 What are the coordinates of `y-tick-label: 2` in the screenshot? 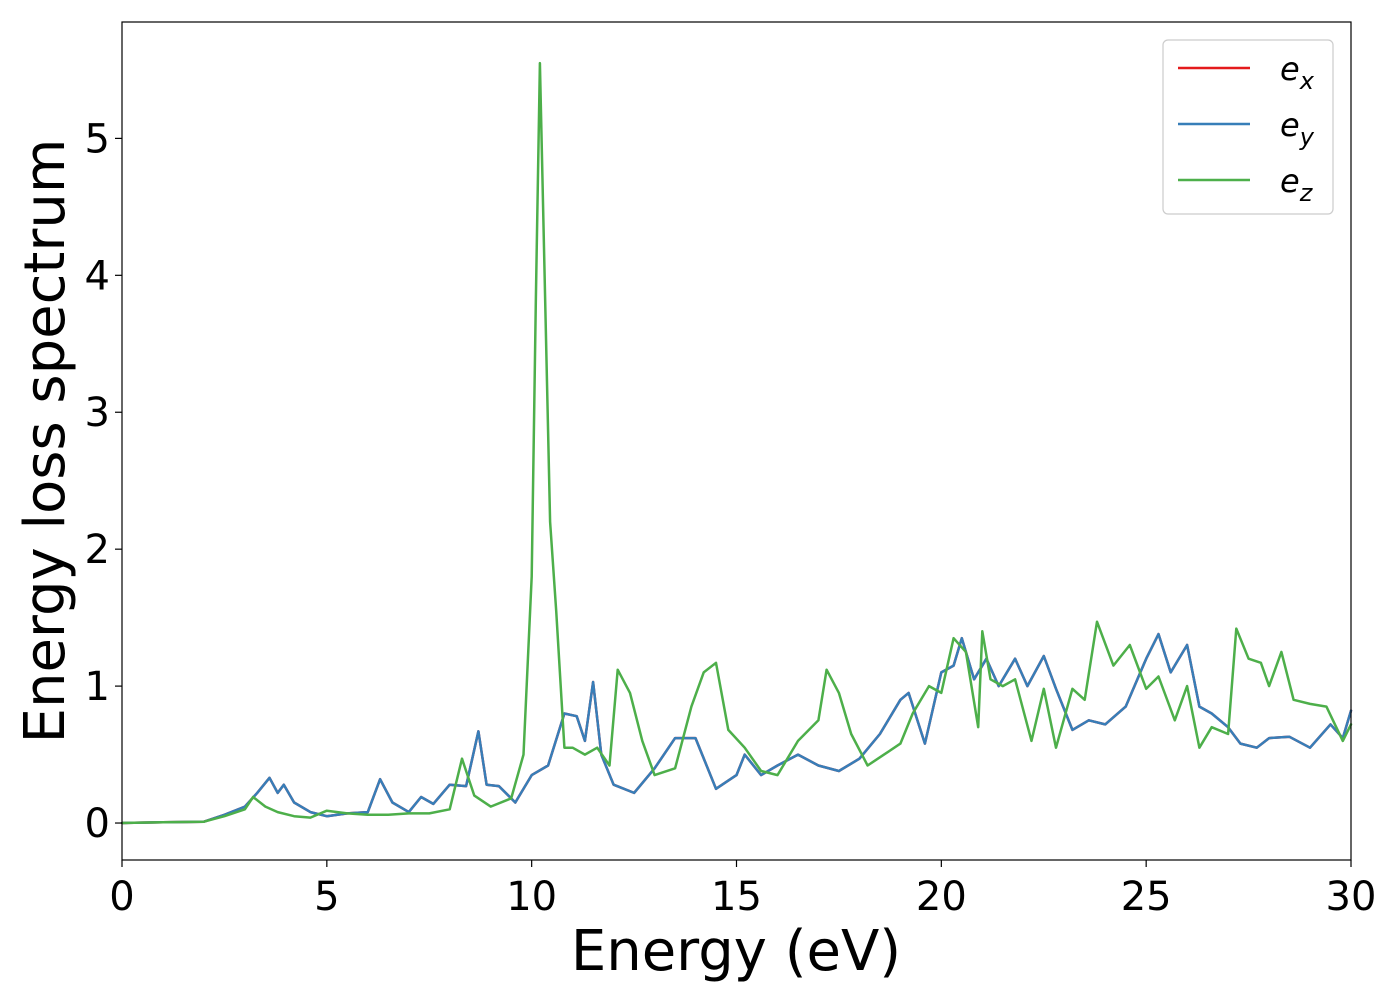 It's located at (97, 550).